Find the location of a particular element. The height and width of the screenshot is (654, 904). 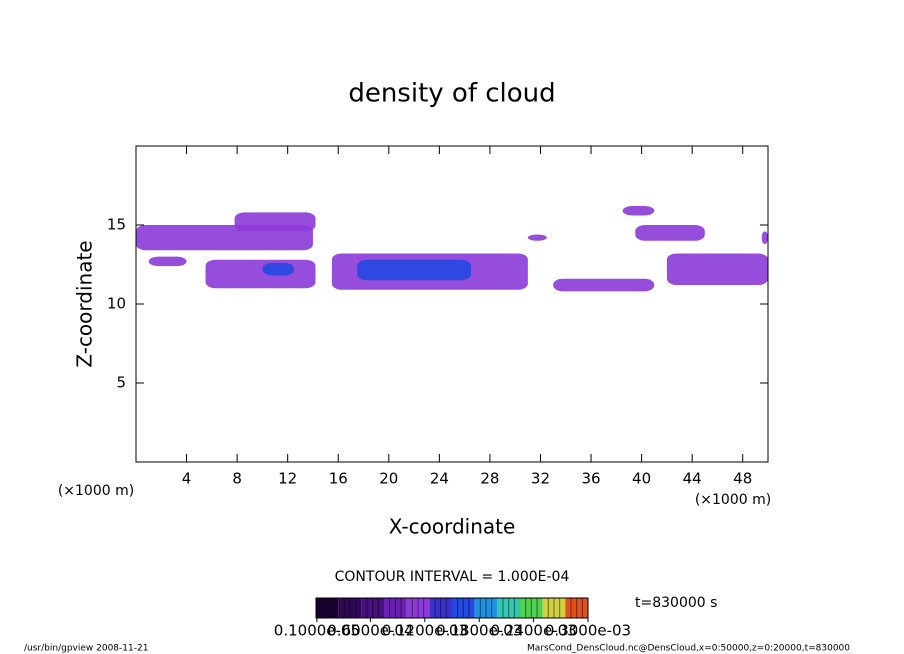

x-tick-label: 28 is located at coordinates (489, 479).